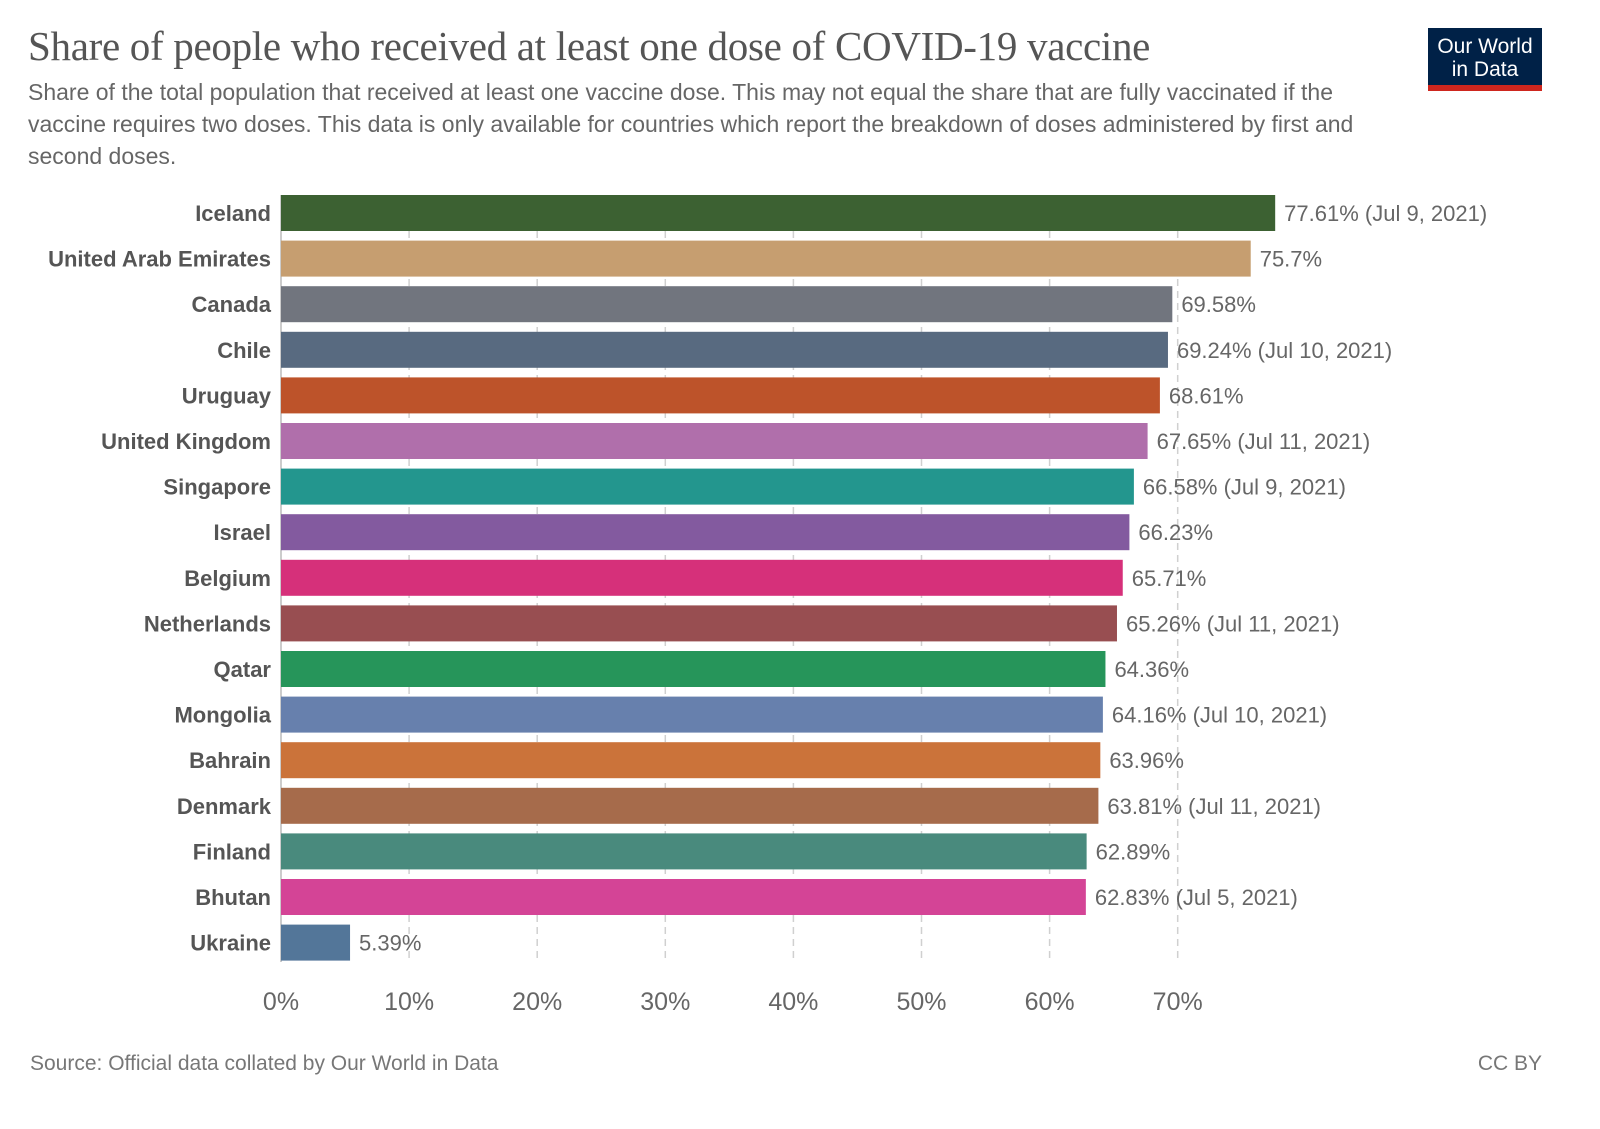 The image size is (1600, 1129). Describe the element at coordinates (232, 304) in the screenshot. I see `category-label: Canada` at that location.